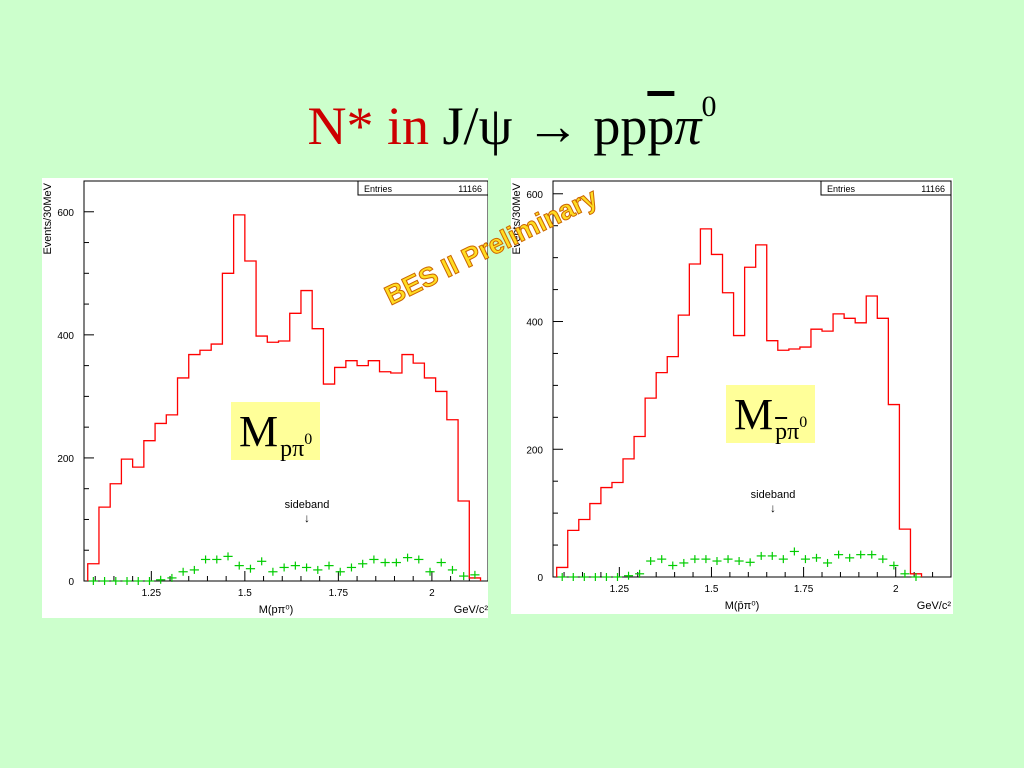 This screenshot has height=768, width=1024. What do you see at coordinates (803, 422) in the screenshot?
I see `mass-label-right-sup: 0` at bounding box center [803, 422].